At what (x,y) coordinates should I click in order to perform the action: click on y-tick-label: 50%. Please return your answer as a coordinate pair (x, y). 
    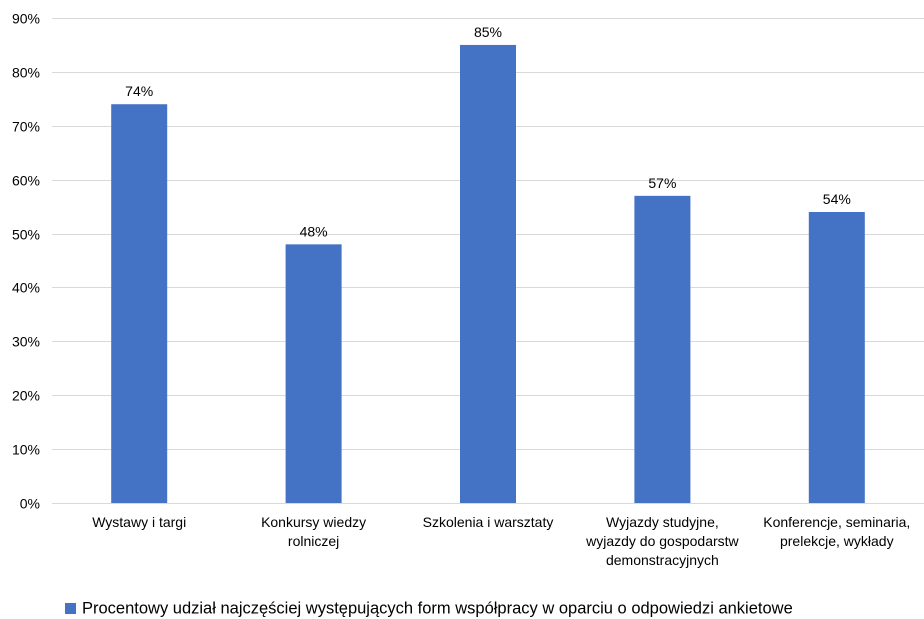
    Looking at the image, I should click on (26, 235).